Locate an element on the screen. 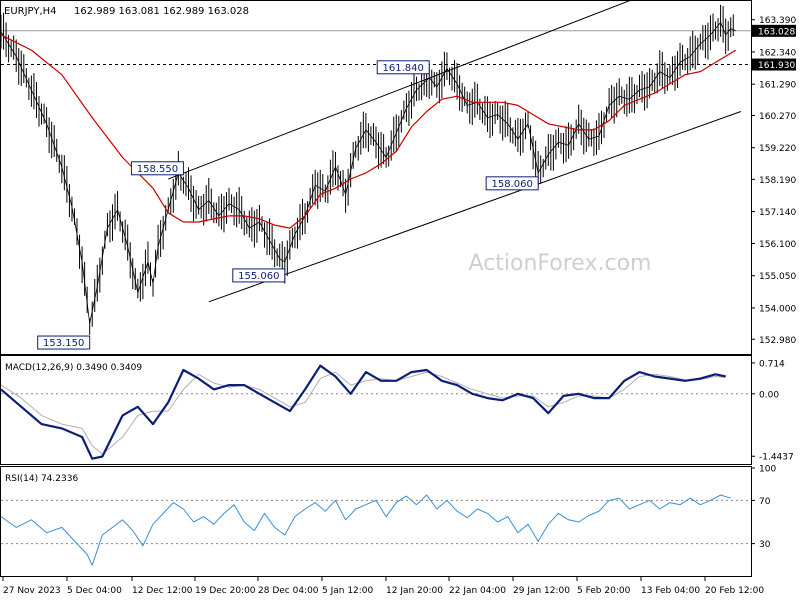 This screenshot has height=604, width=800. price-tick-label: 152.980 is located at coordinates (777, 341).